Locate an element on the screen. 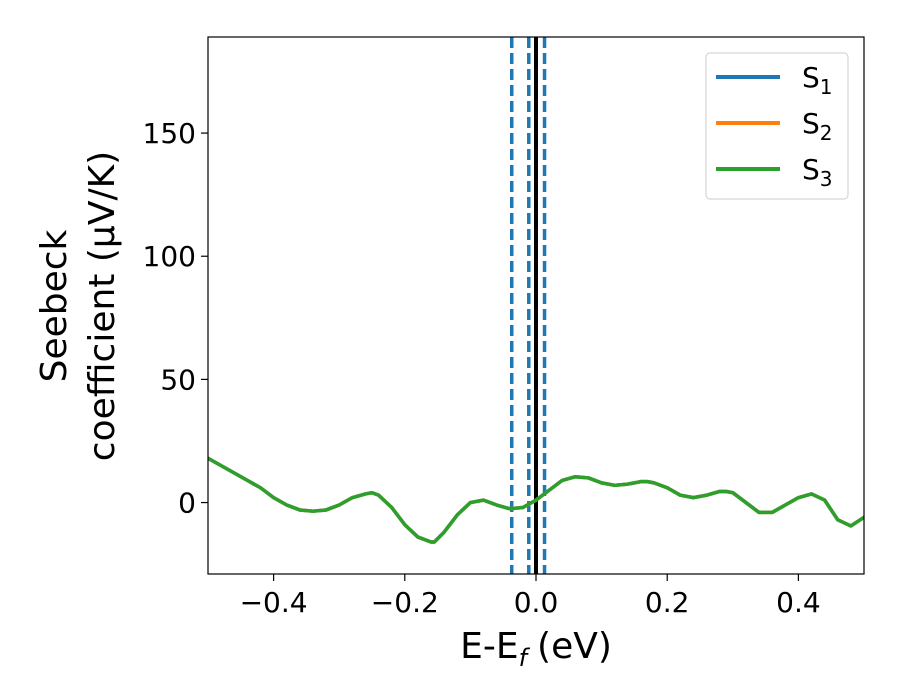  y-tick-label: 50 is located at coordinates (178, 379).